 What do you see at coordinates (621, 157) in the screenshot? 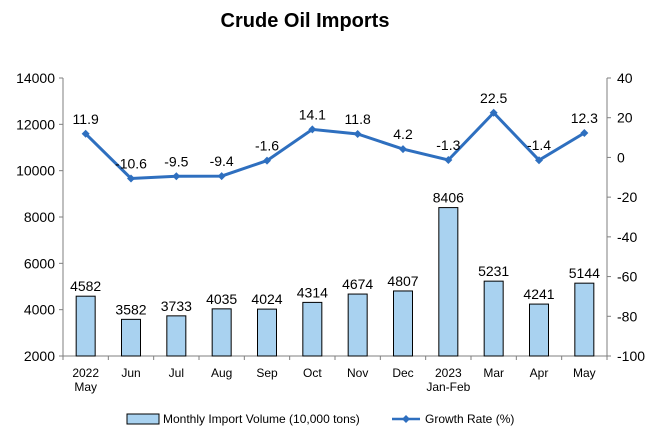
I see `right-tick-label: 0` at bounding box center [621, 157].